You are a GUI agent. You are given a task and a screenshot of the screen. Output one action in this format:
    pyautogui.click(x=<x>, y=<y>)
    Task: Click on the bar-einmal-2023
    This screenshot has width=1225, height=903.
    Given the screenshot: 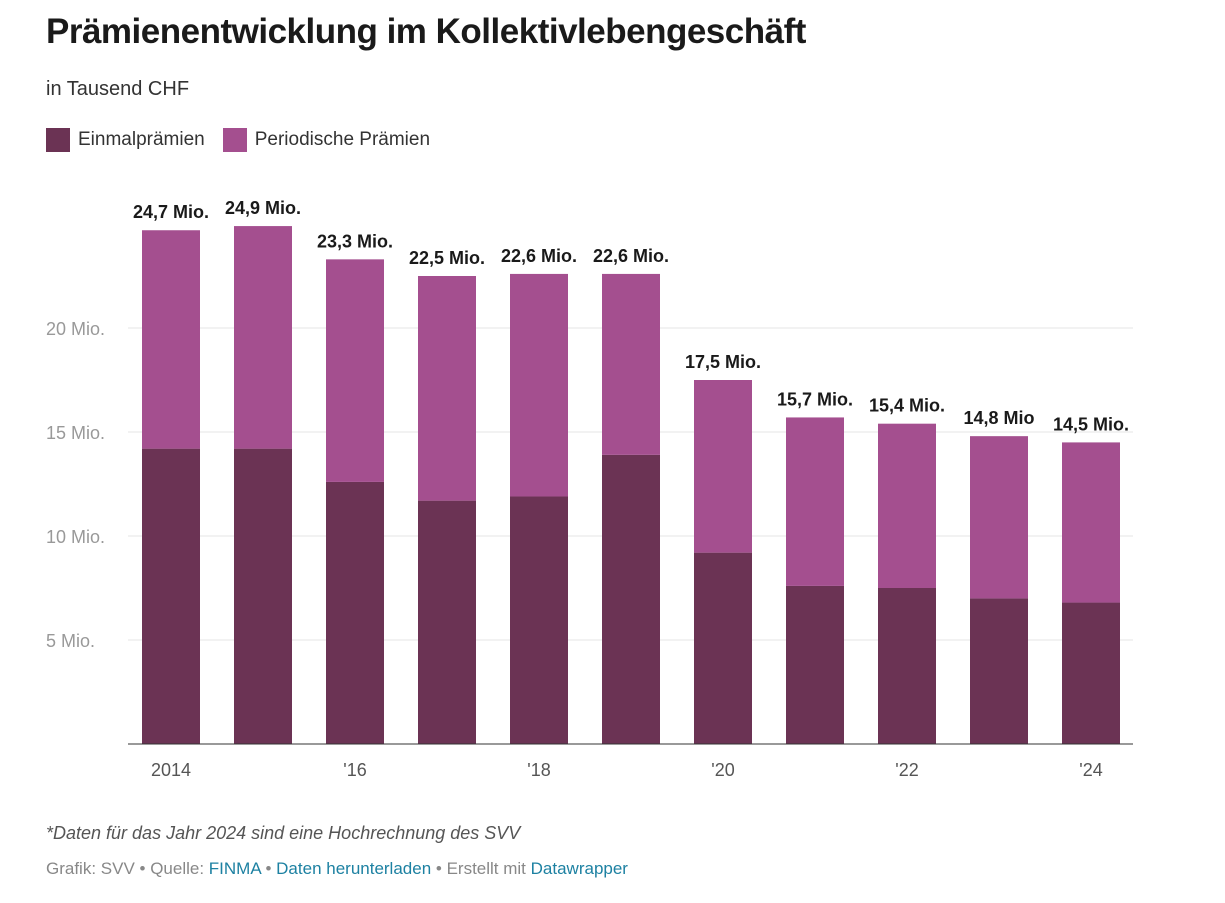 What is the action you would take?
    pyautogui.click(x=999, y=671)
    